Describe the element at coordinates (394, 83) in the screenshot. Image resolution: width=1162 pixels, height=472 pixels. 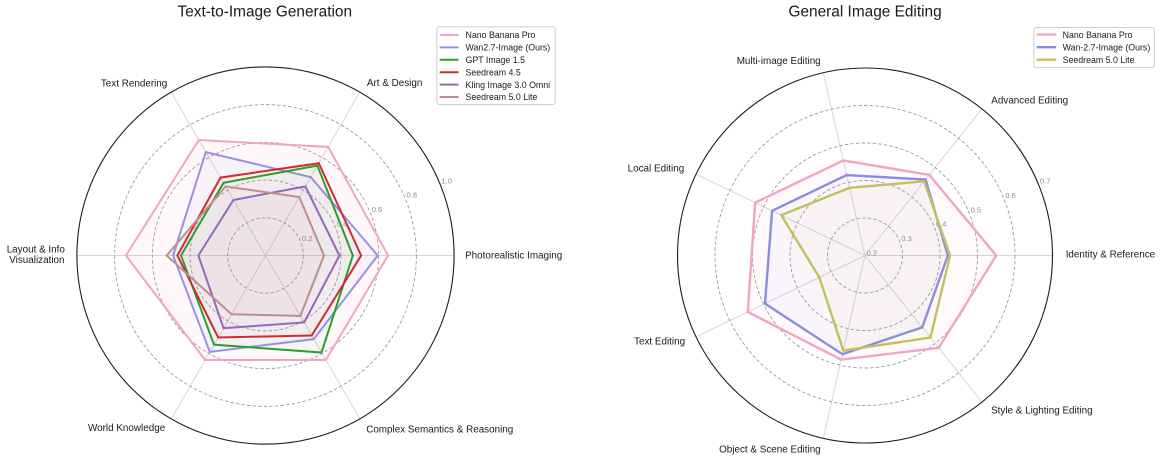
I see `svg-text: Art & Design` at that location.